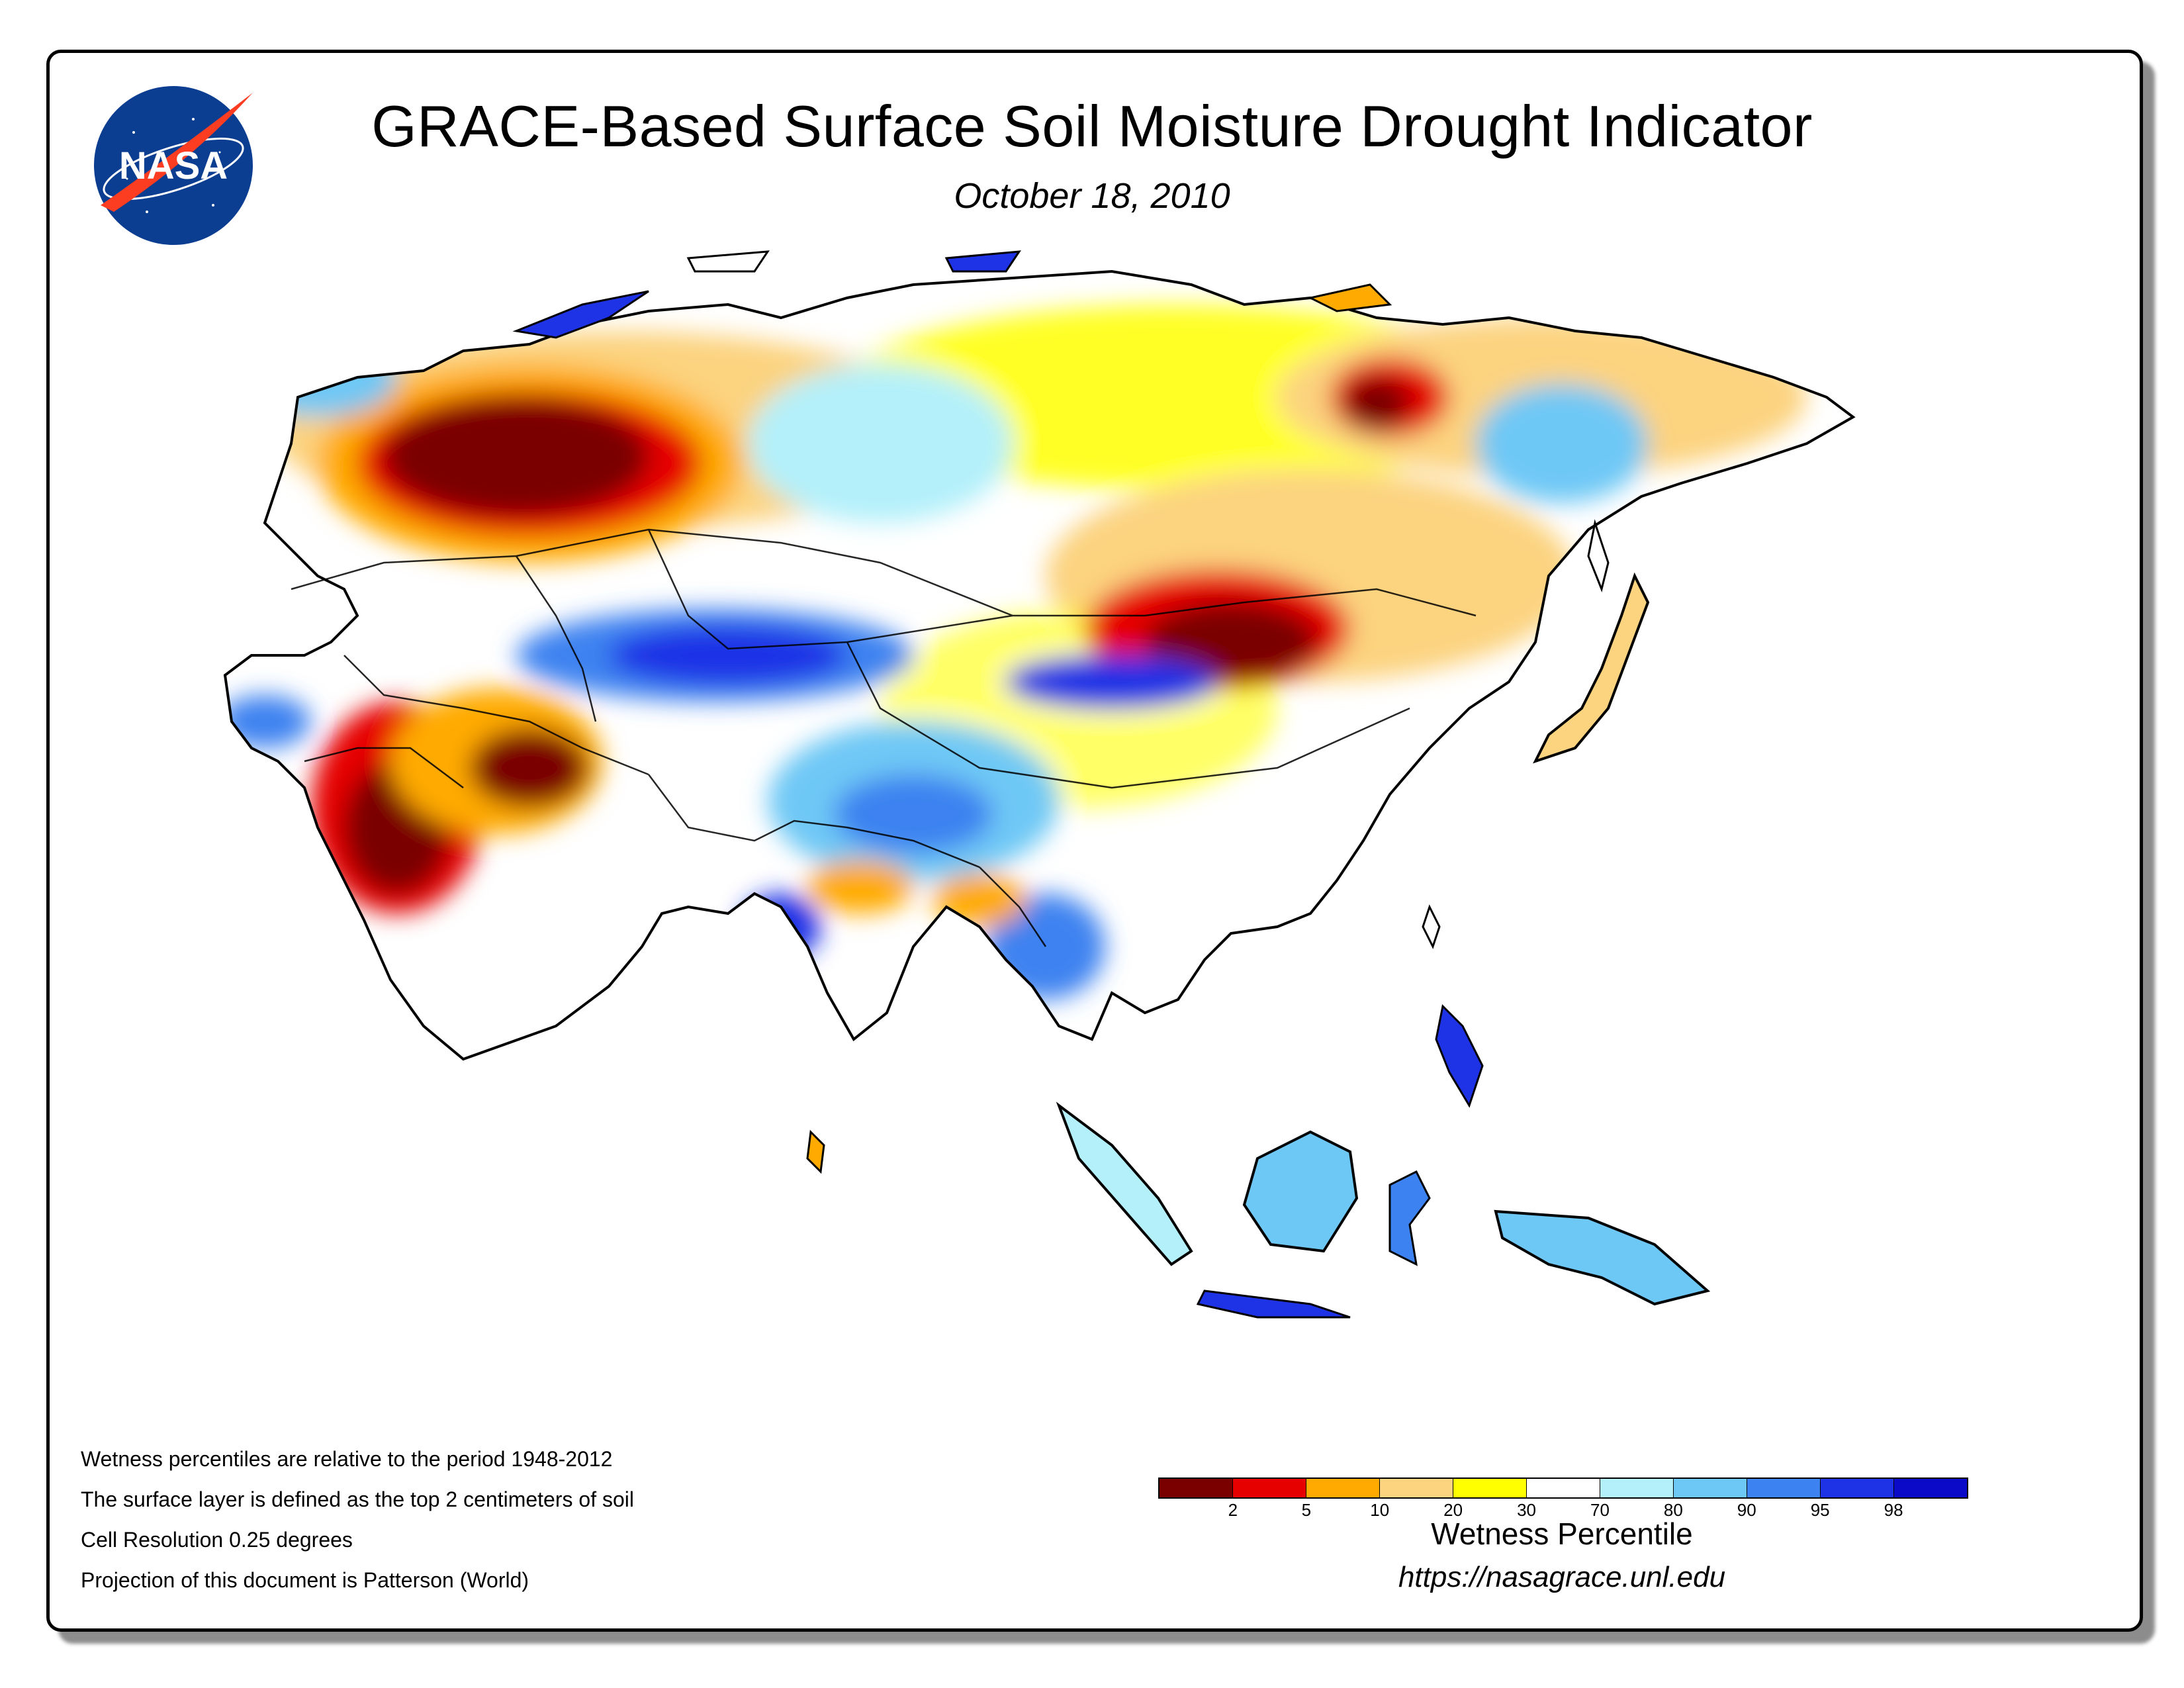 This screenshot has width=2184, height=1688. Describe the element at coordinates (1306, 1510) in the screenshot. I see `legend-tick-label: 5` at that location.